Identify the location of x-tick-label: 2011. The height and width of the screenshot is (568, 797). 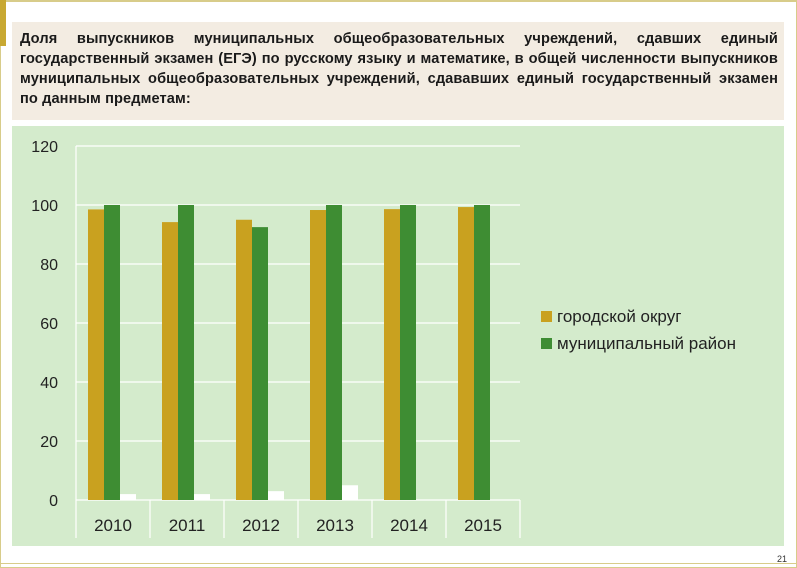
(187, 525).